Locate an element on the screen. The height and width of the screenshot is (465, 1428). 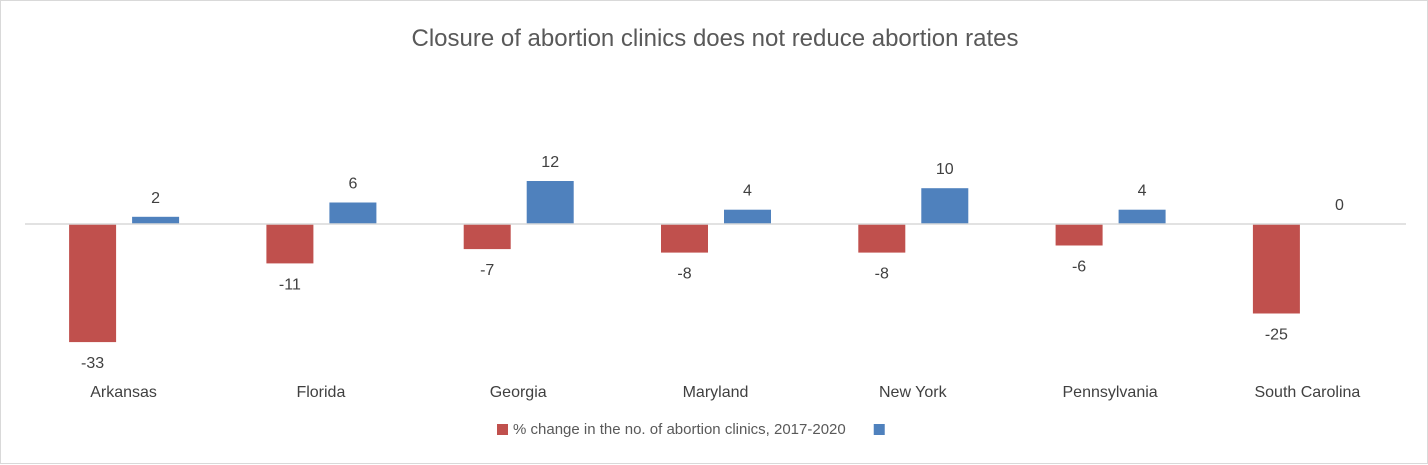
category-label-pennsylvania: Pennsylvania is located at coordinates (1110, 392).